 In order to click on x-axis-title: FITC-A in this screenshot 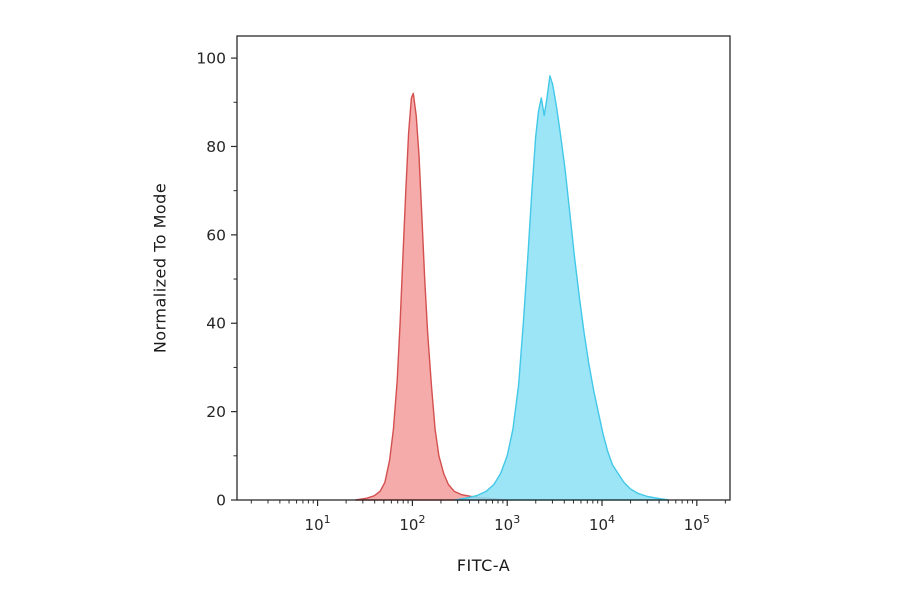, I will do `click(483, 565)`.